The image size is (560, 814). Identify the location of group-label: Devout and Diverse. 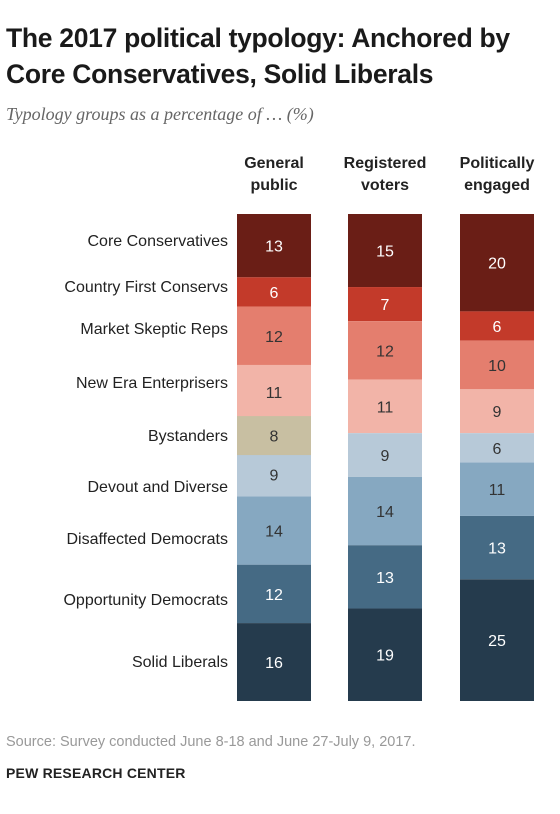
(157, 487).